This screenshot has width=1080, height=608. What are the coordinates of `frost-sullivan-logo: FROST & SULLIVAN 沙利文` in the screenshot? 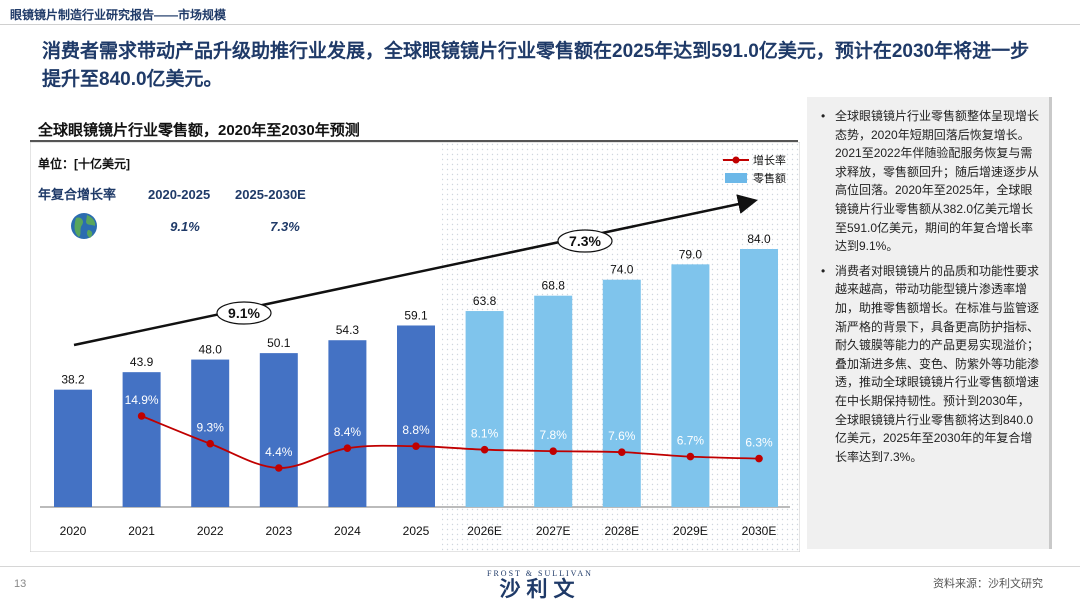 It's located at (540, 585).